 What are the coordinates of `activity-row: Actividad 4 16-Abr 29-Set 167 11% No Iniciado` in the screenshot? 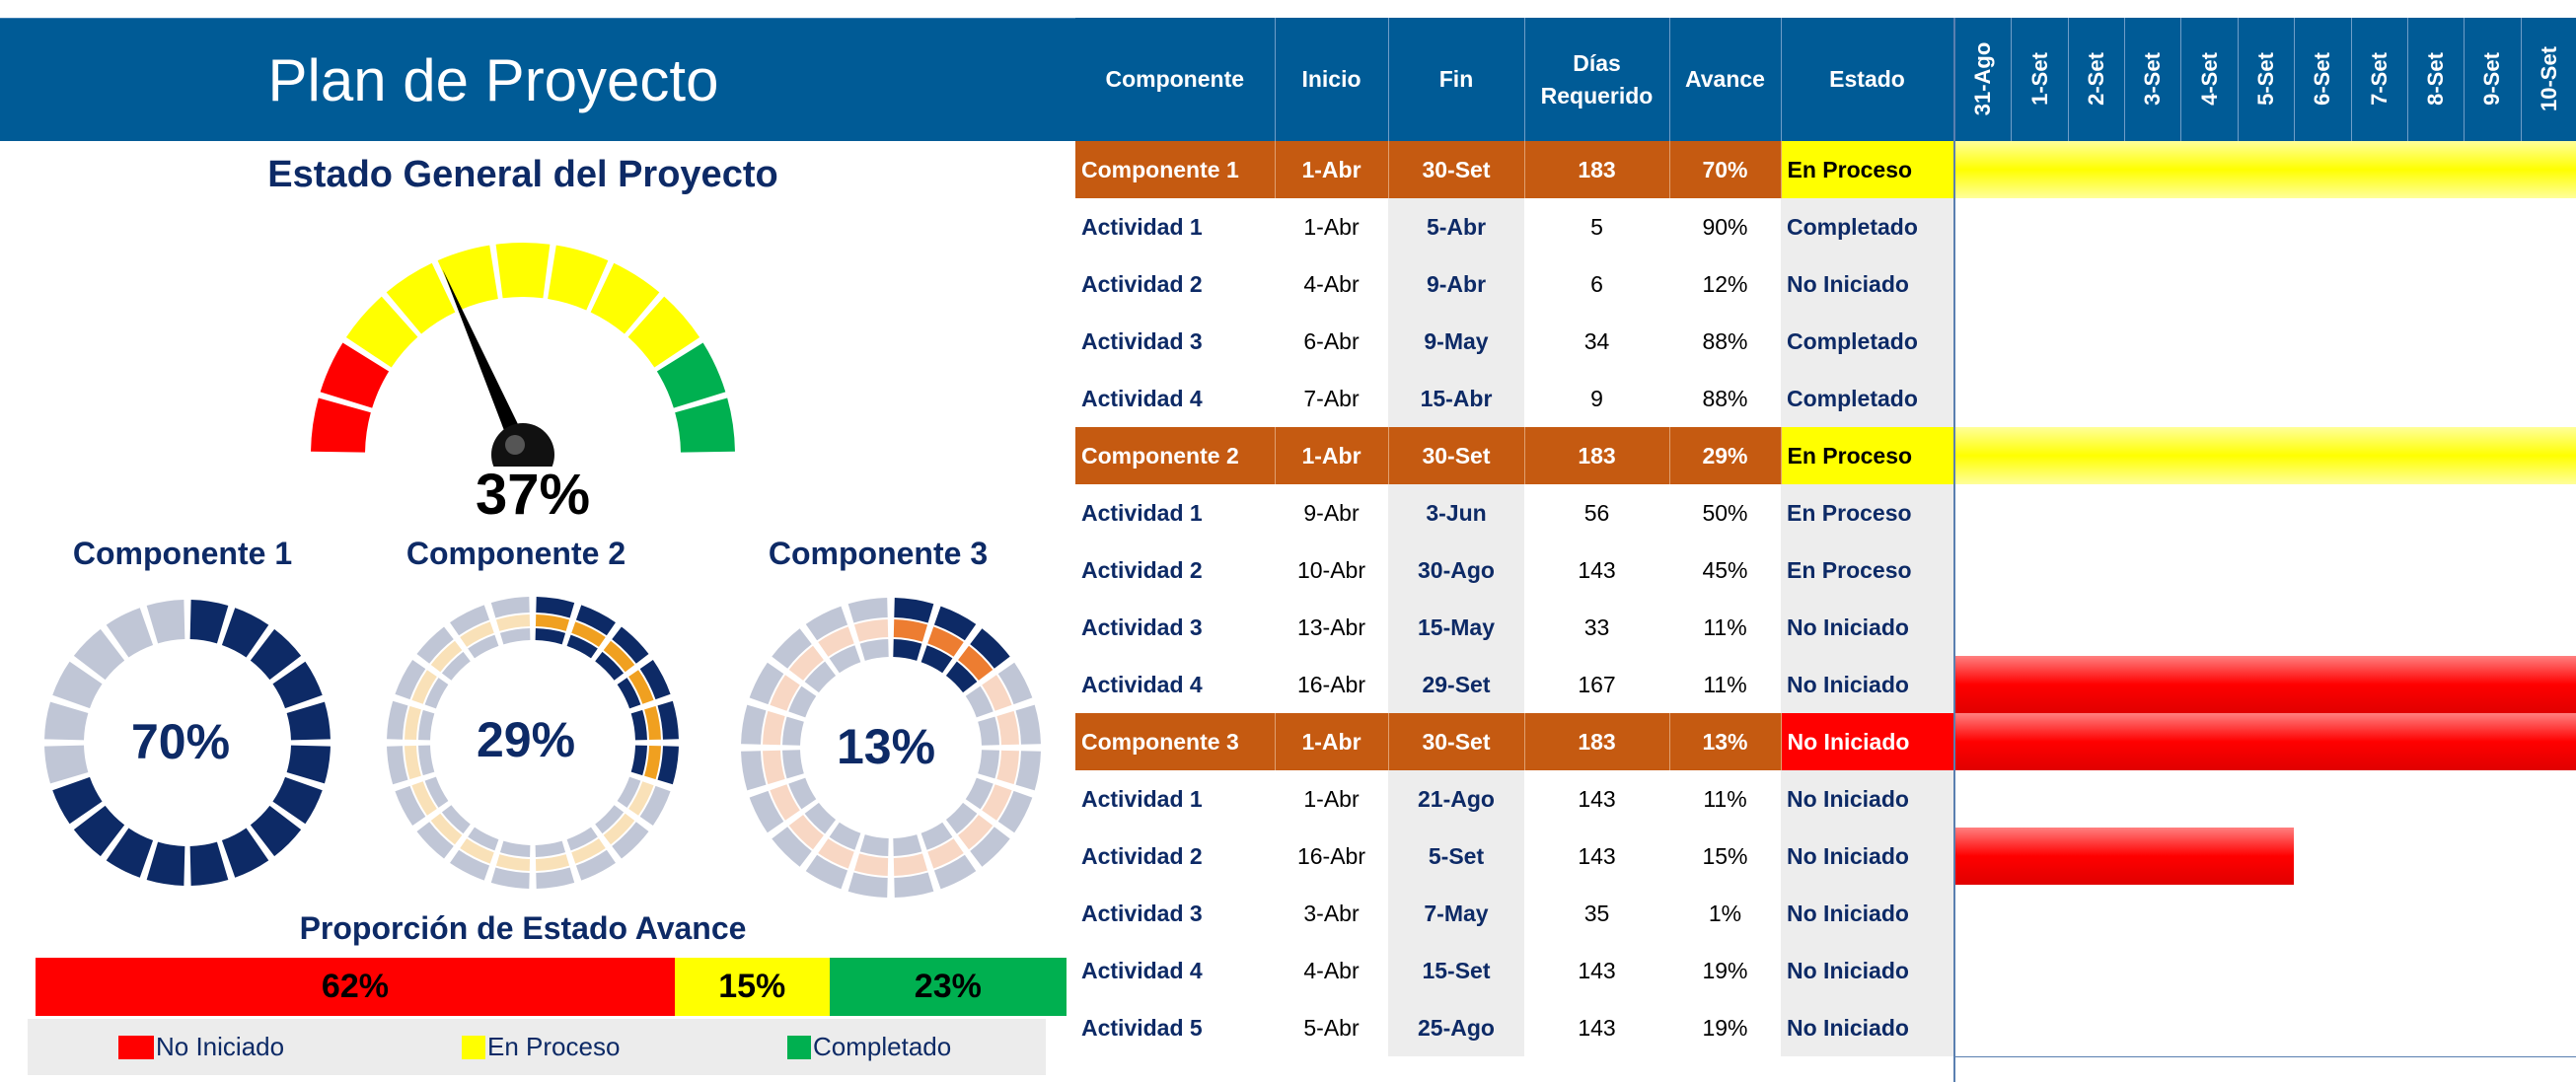 It's located at (1514, 684).